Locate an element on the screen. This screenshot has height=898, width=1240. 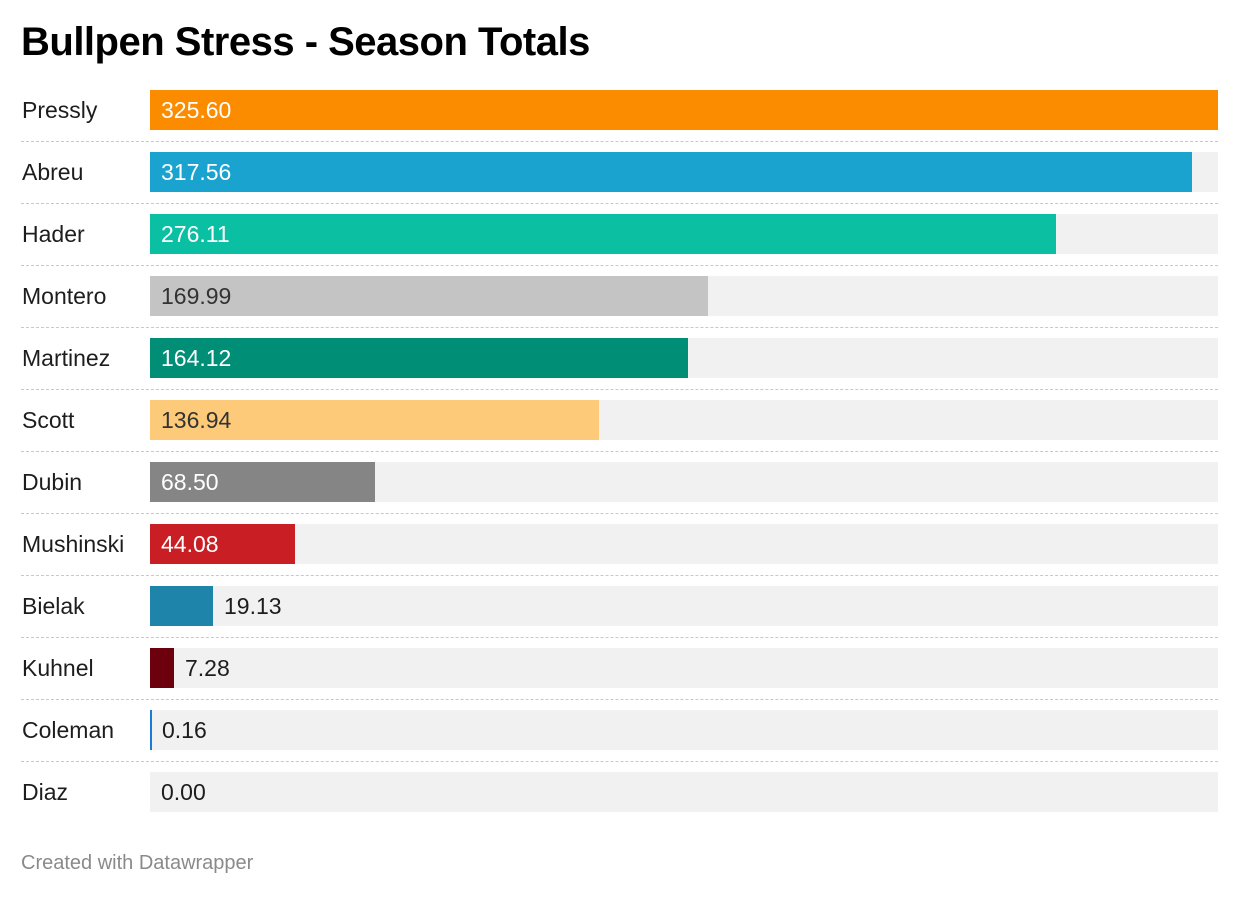
bar-category-label: Dubin is located at coordinates (52, 482).